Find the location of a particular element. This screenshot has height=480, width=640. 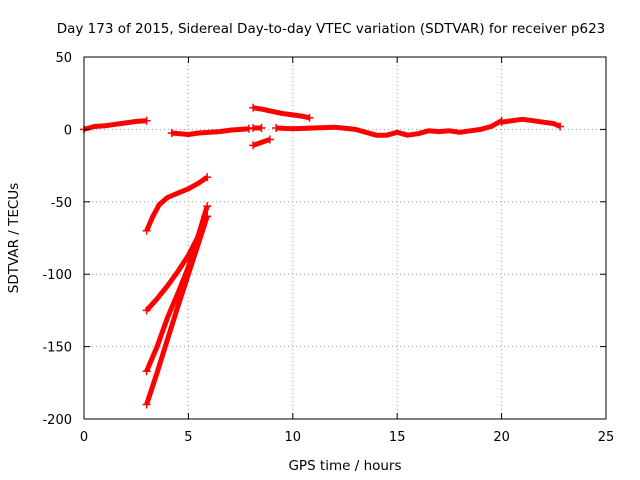

x-tick-label: 5 is located at coordinates (188, 437).